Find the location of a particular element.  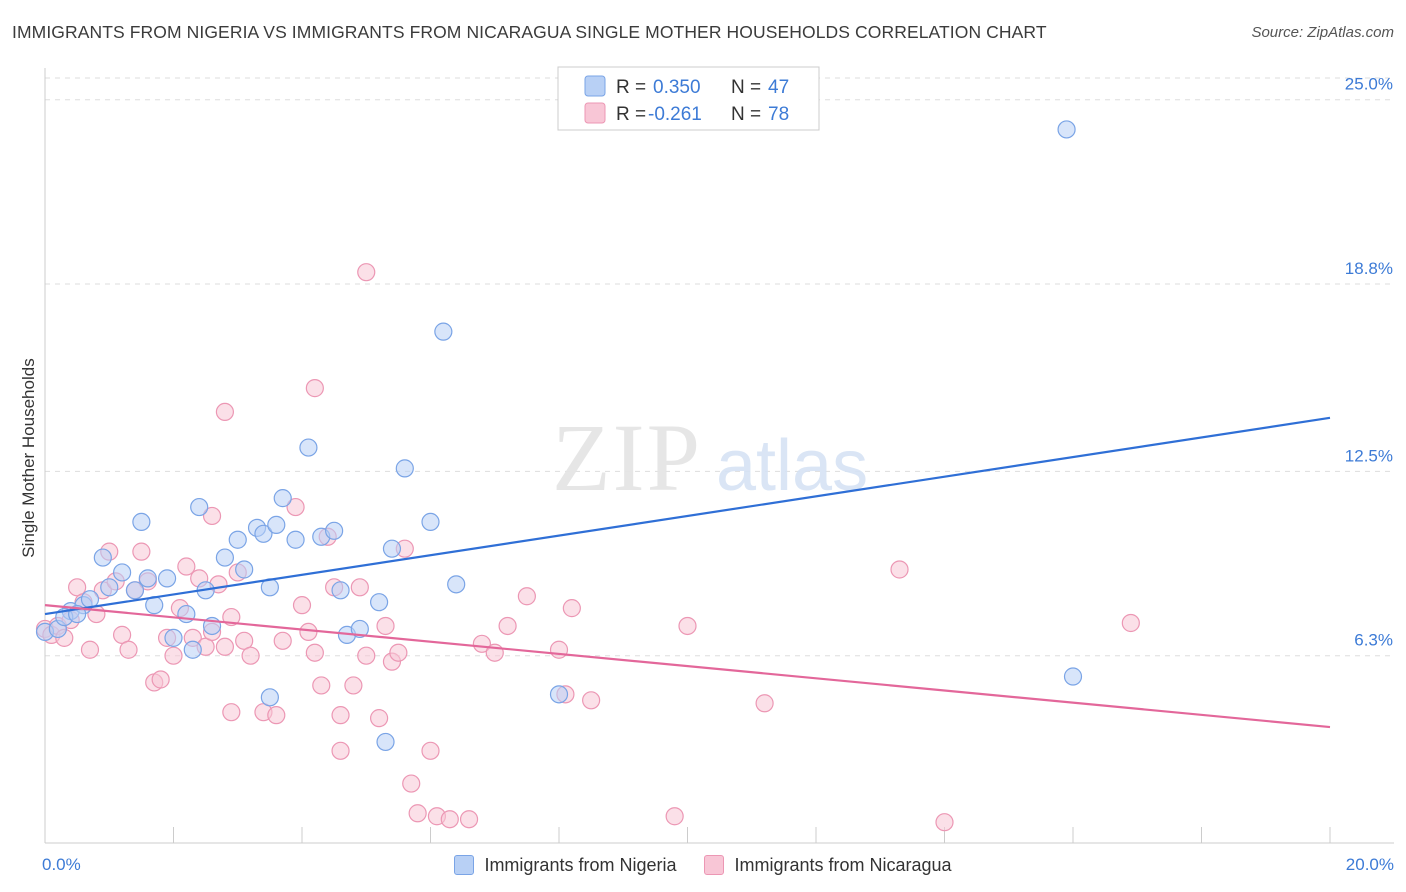

legend-n-value-nicaragua: 78 is located at coordinates (778, 114).